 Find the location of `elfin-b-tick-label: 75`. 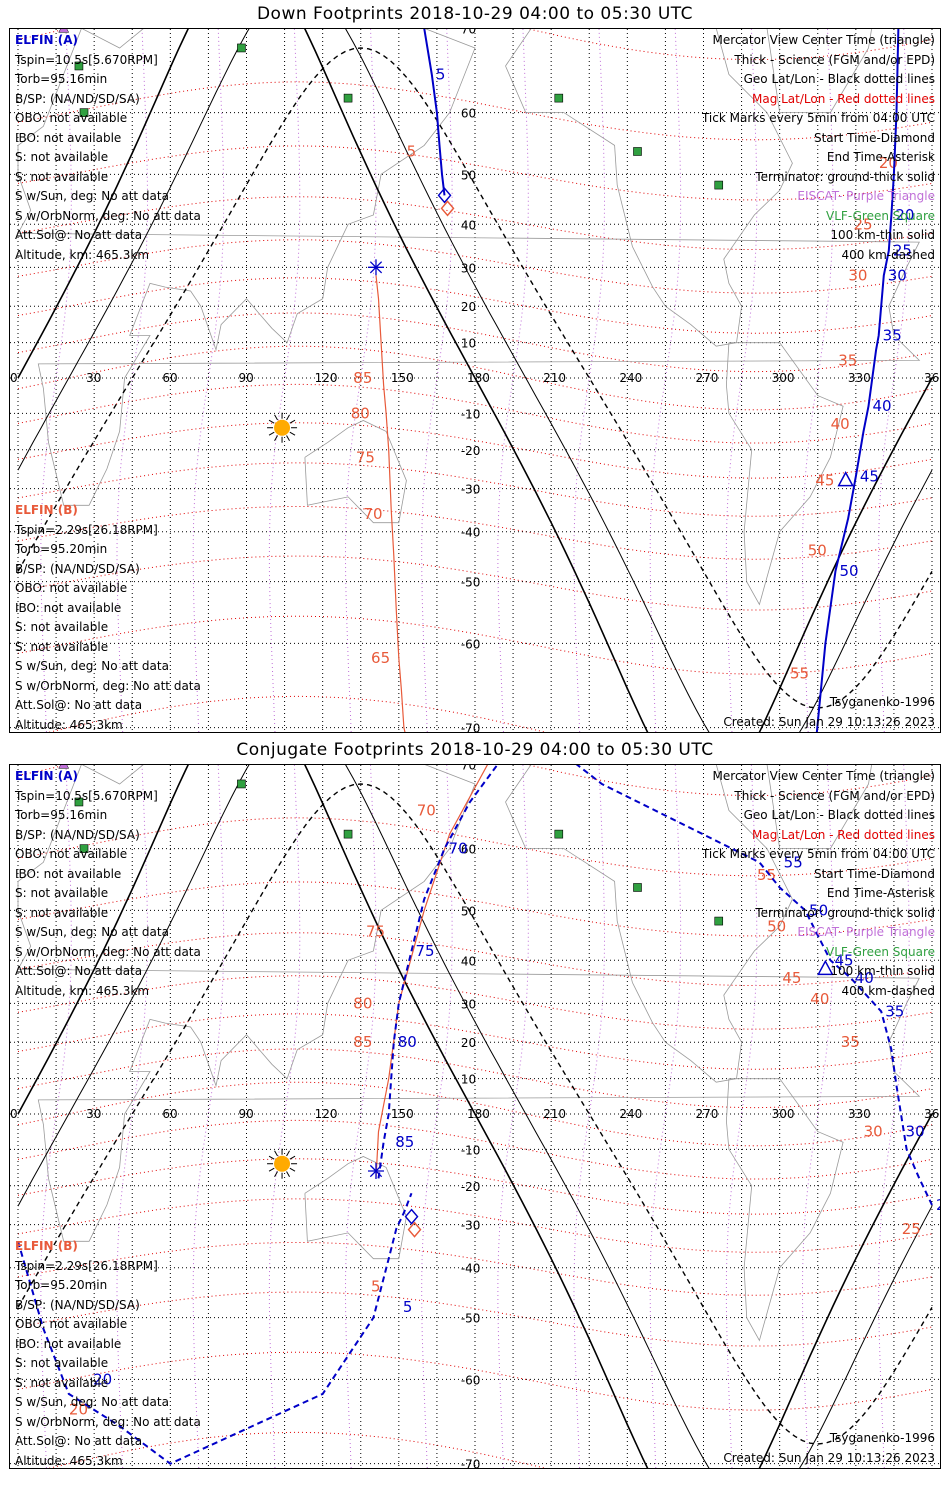

elfin-b-tick-label: 75 is located at coordinates (375, 931).